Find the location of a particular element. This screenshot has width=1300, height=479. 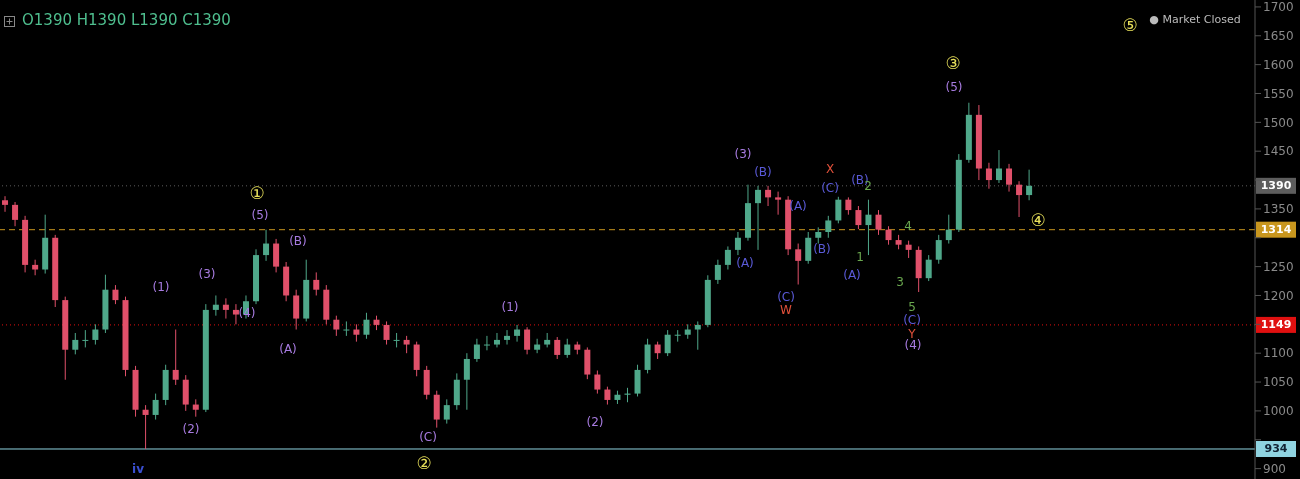

ref-line-label: 1149 is located at coordinates (1276, 325).